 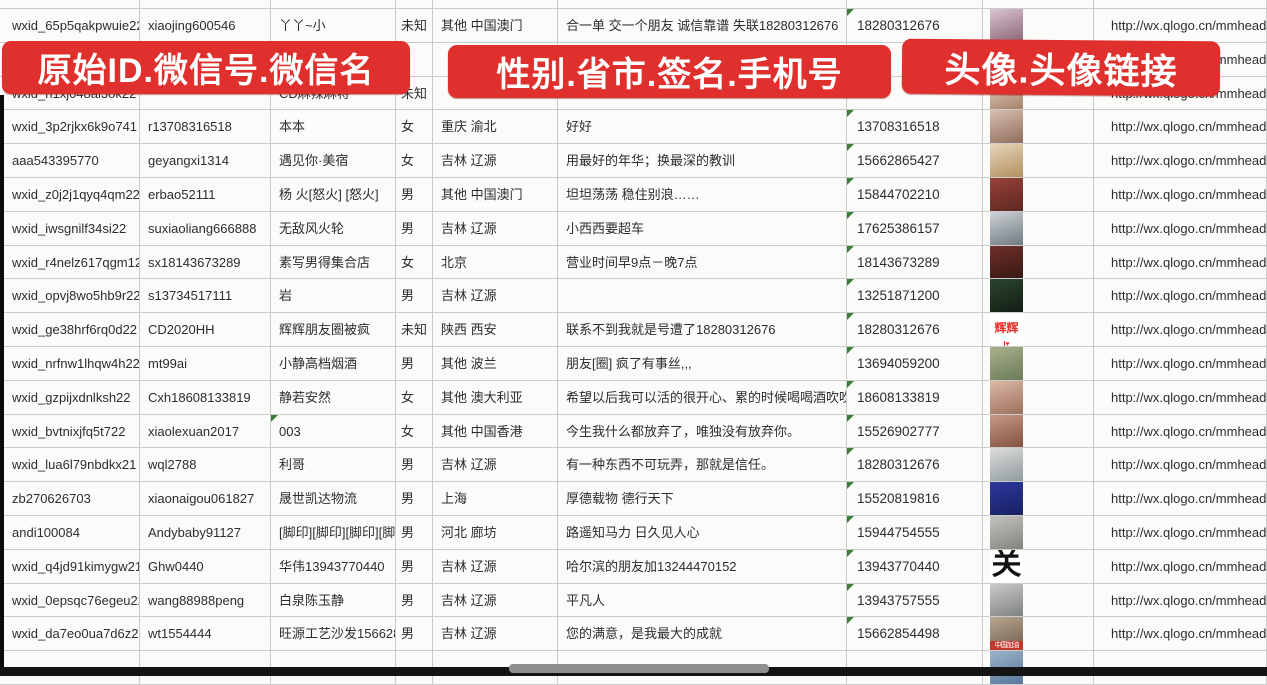 I want to click on cell-wechat-name: 白泉陈玉静, so click(x=333, y=600).